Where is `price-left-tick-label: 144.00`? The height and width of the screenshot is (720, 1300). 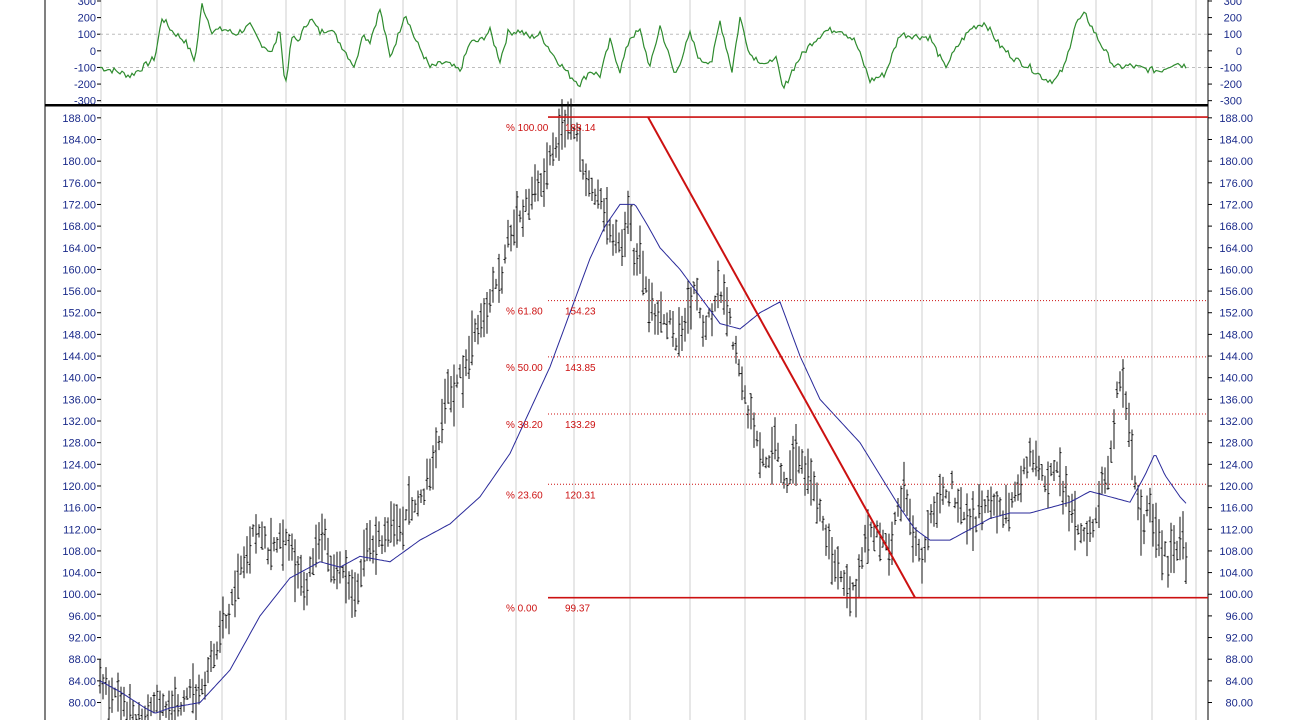 price-left-tick-label: 144.00 is located at coordinates (79, 357).